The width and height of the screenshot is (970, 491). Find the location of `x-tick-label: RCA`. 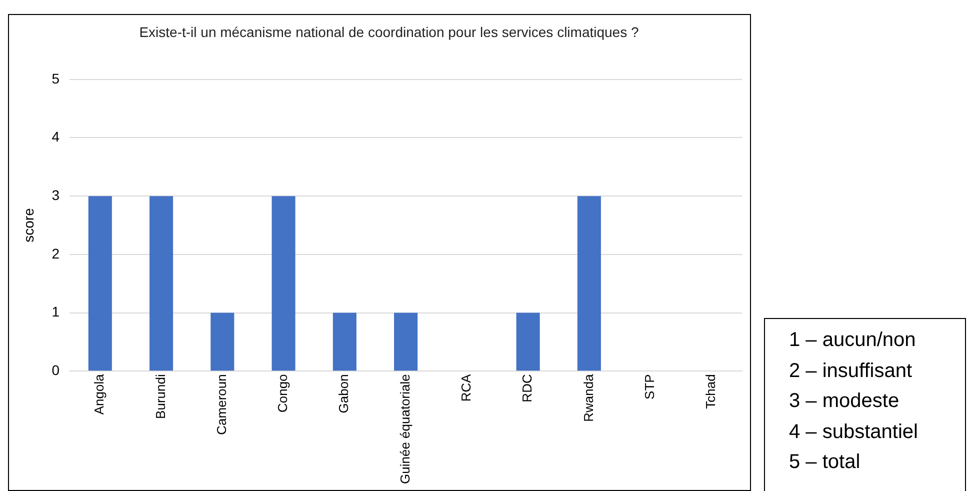

x-tick-label: RCA is located at coordinates (466, 388).